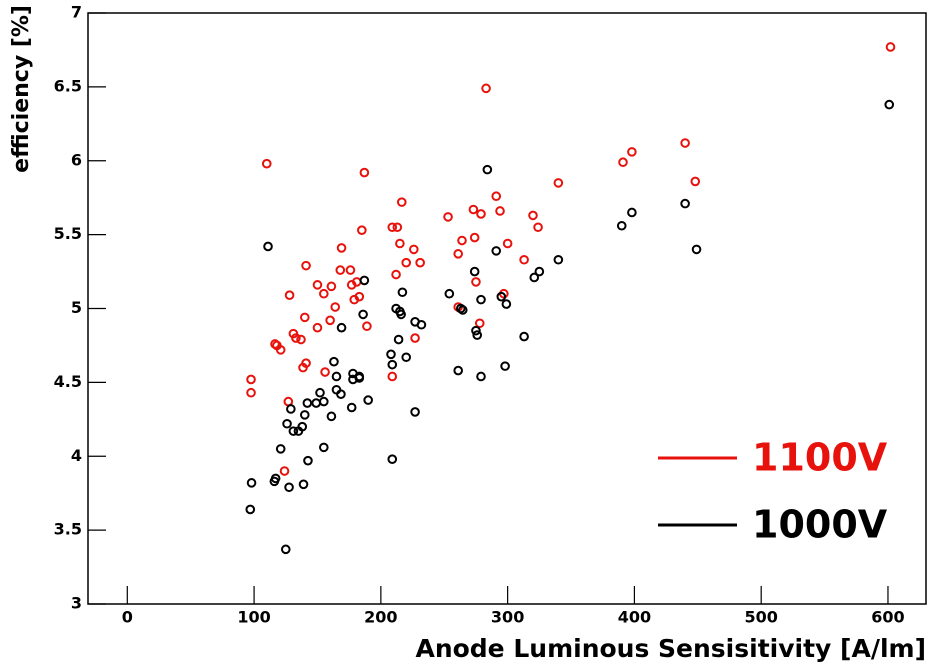 The width and height of the screenshot is (937, 669). I want to click on y-tick-label: 3.5, so click(68, 529).